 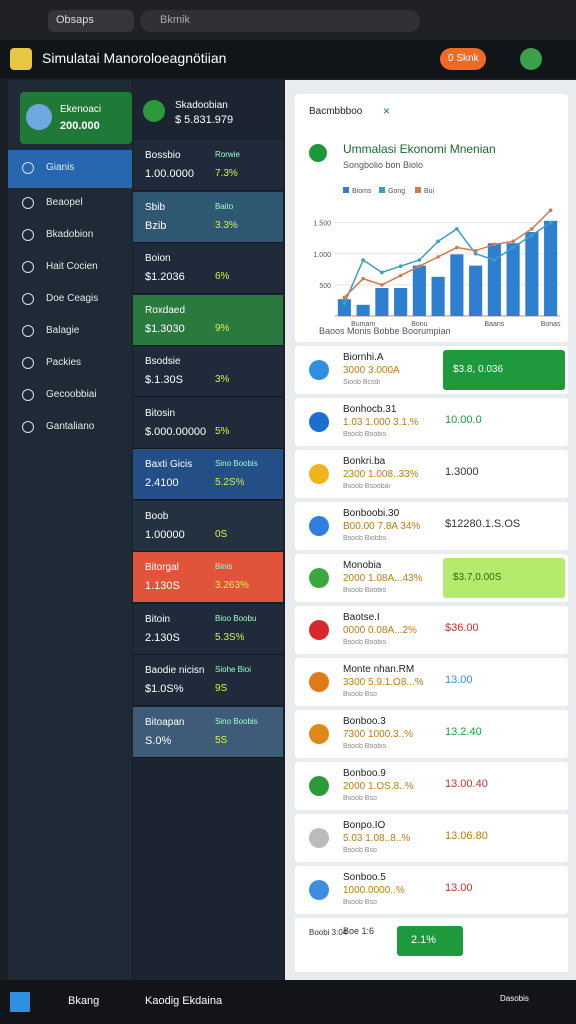 I want to click on item-sub: Bsoob Boobis, so click(x=365, y=642).